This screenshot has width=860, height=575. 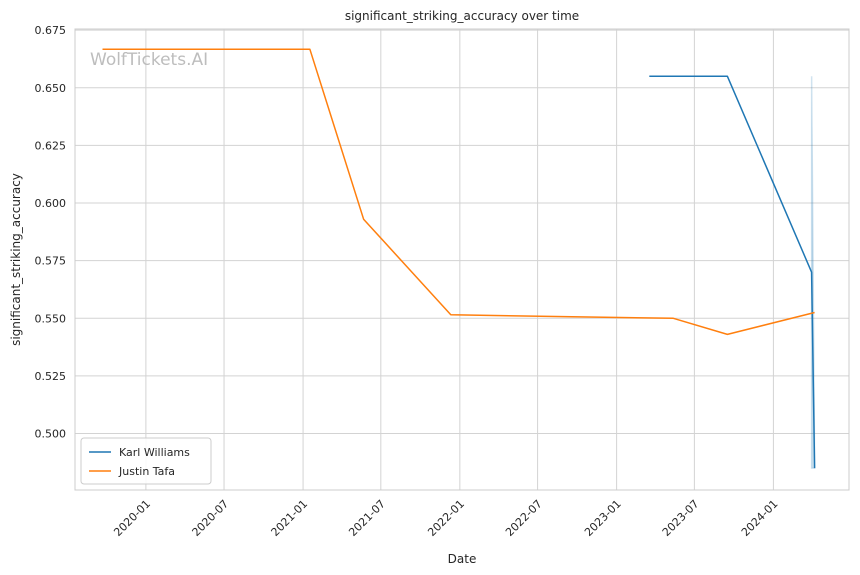 I want to click on y-tick-label: 0.600, so click(x=51, y=203).